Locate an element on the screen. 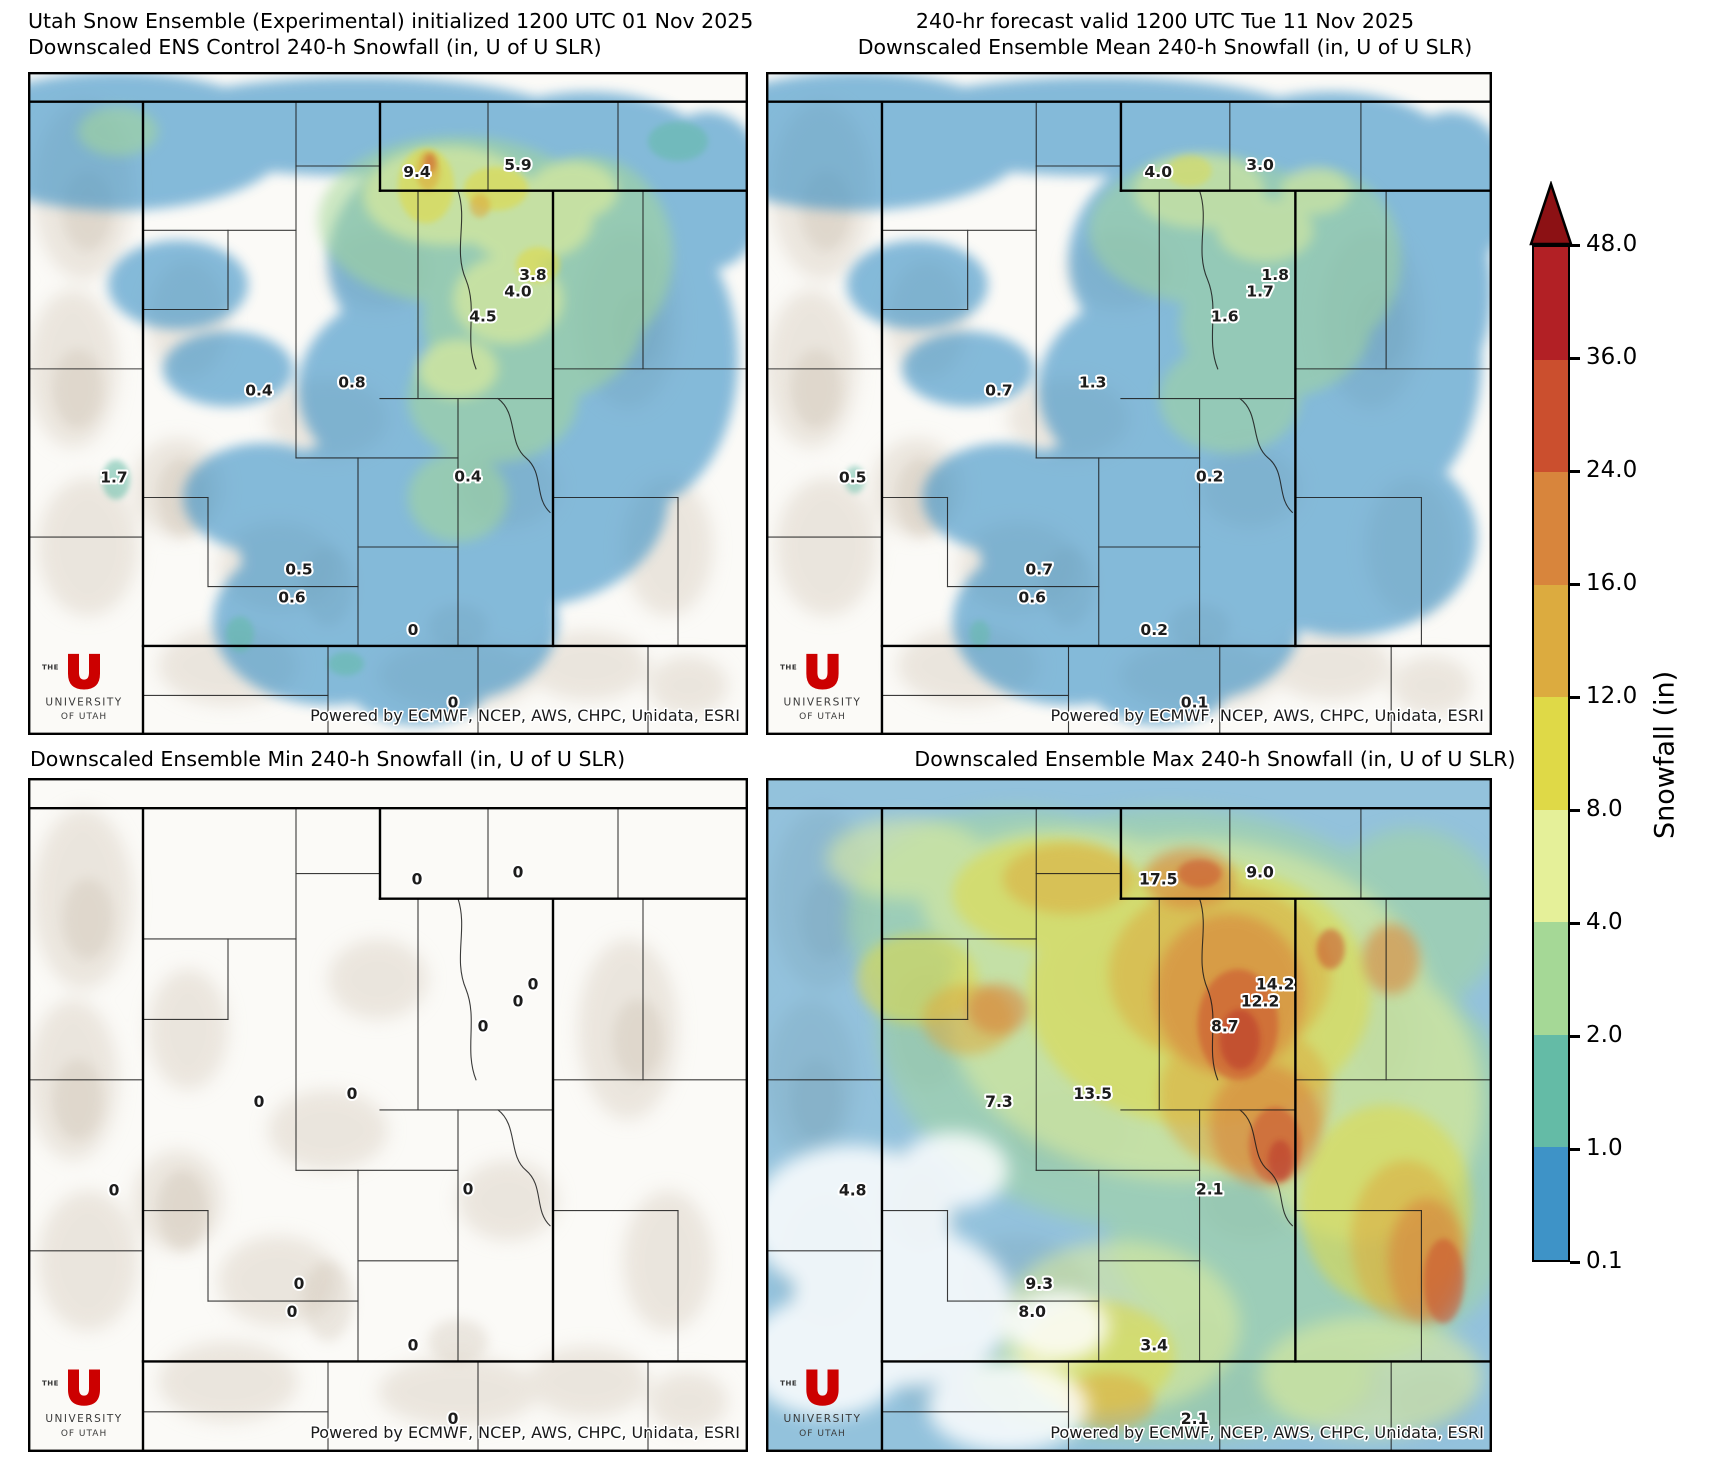 The image size is (1736, 1470). map-value-label: 9.4 is located at coordinates (417, 172).